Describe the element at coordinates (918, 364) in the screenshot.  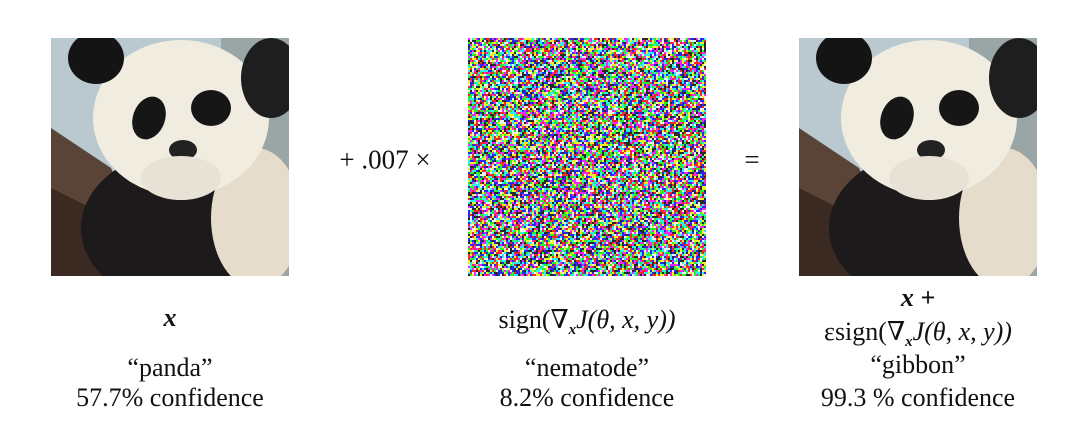
I see `class-label: “gibbon”` at that location.